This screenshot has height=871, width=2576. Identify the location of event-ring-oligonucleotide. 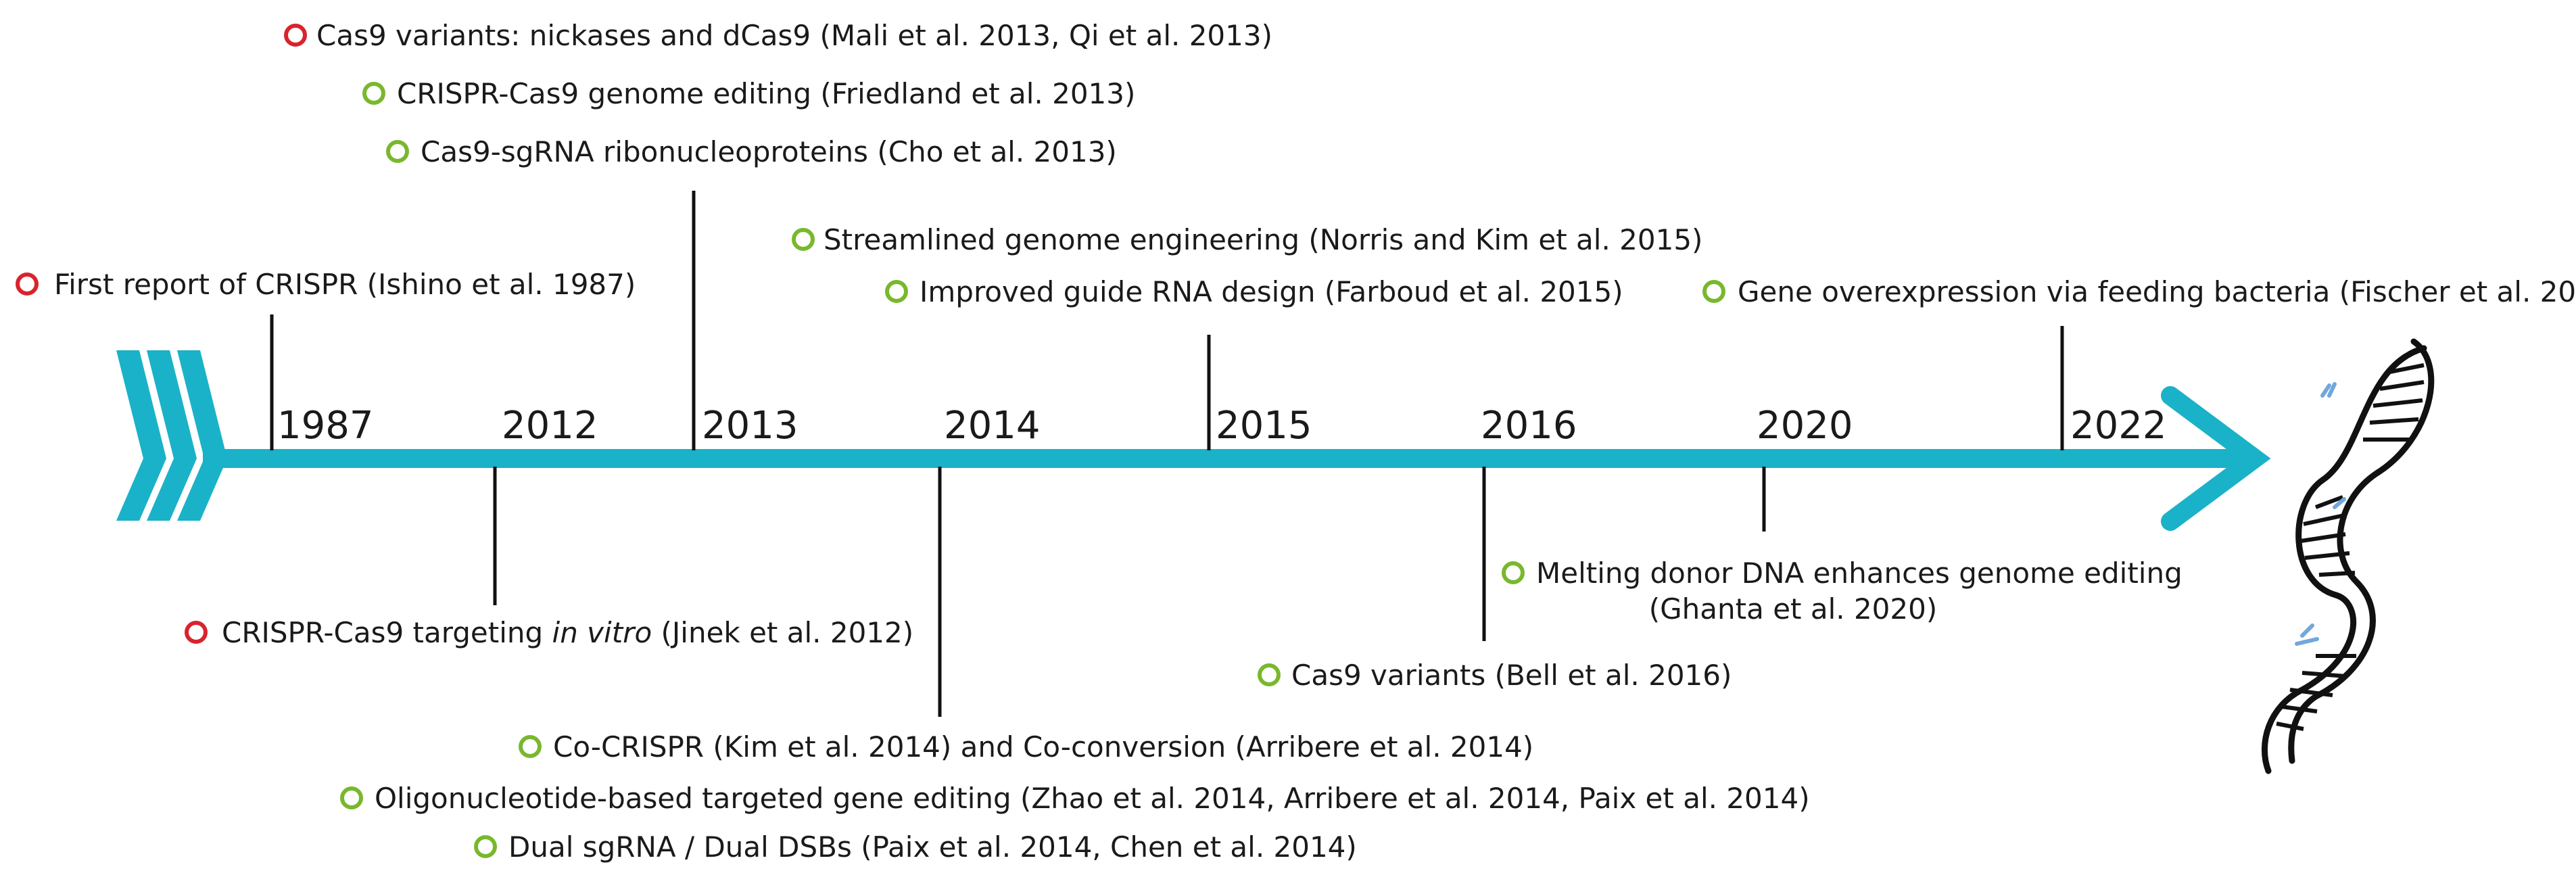
(351, 797).